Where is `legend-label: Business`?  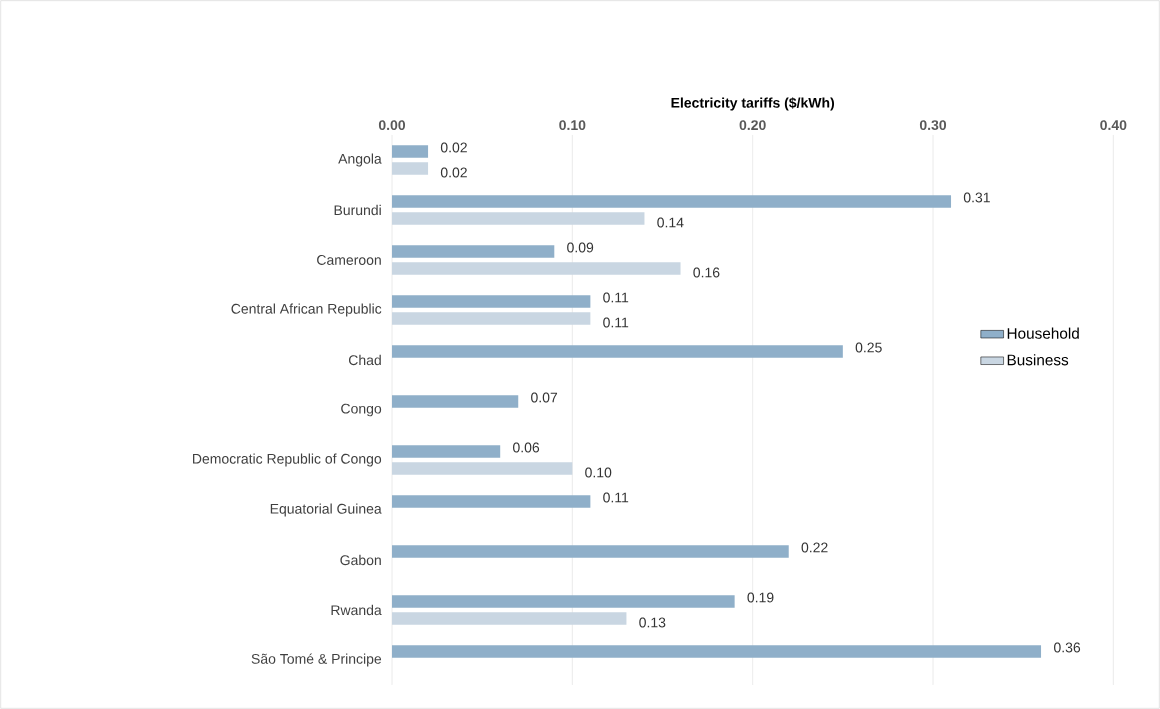
legend-label: Business is located at coordinates (1038, 360).